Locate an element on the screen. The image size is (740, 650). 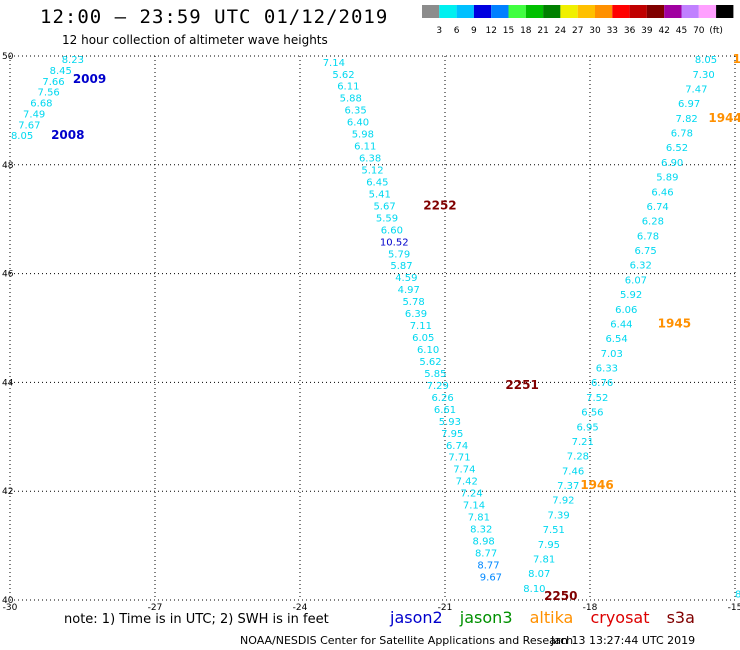
swh-value: 5.88 is located at coordinates (351, 99).